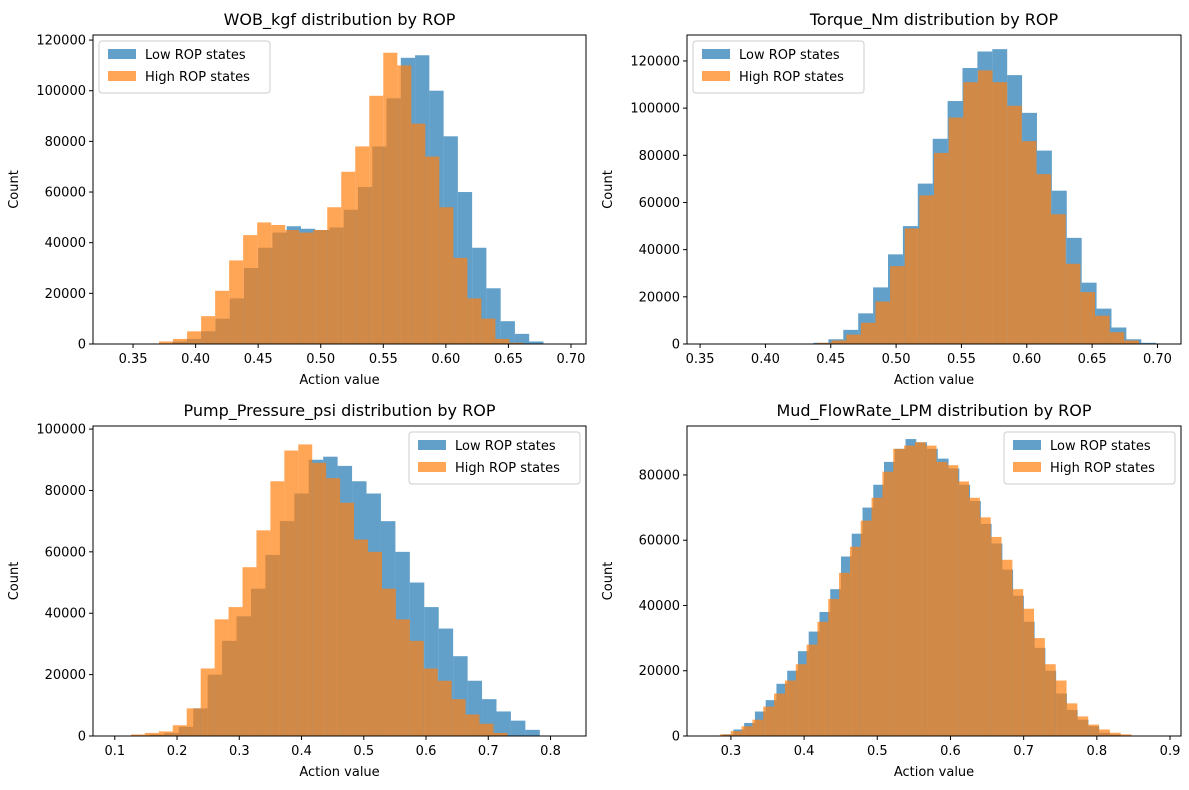 This screenshot has height=790, width=1189. Describe the element at coordinates (61, 41) in the screenshot. I see `y-tick-label: 120000` at that location.